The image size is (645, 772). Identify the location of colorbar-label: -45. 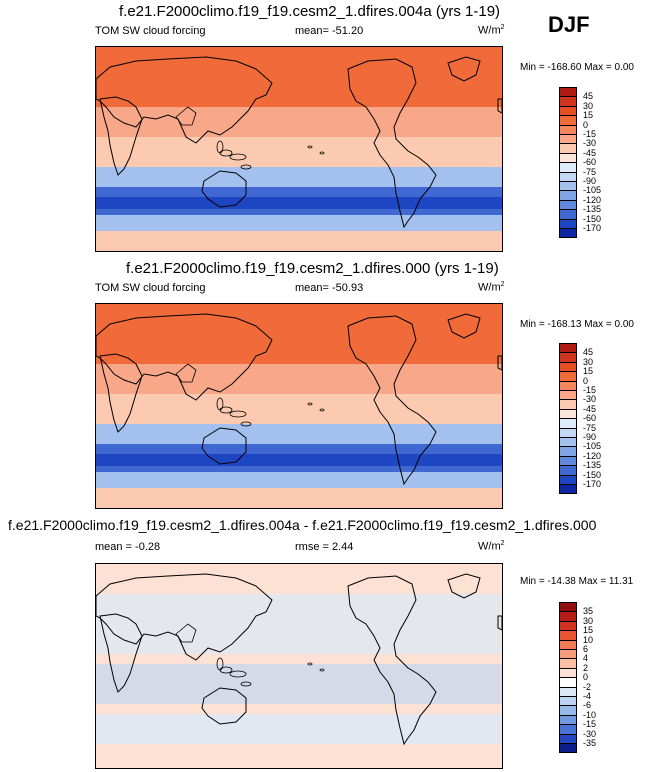
(590, 152).